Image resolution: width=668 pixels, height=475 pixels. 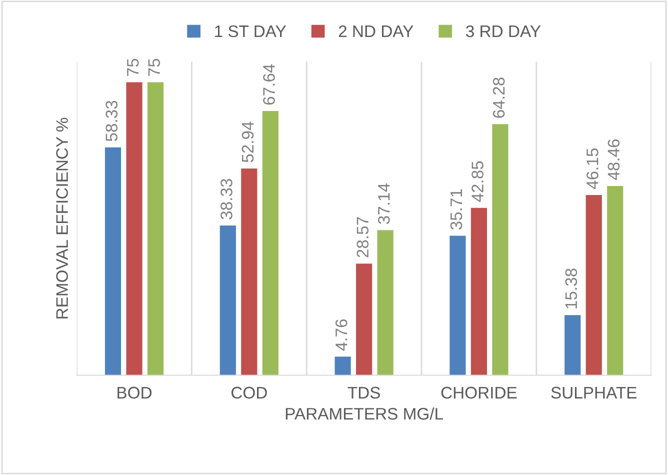 What do you see at coordinates (503, 31) in the screenshot?
I see `legend-label: 3 RD DAY` at bounding box center [503, 31].